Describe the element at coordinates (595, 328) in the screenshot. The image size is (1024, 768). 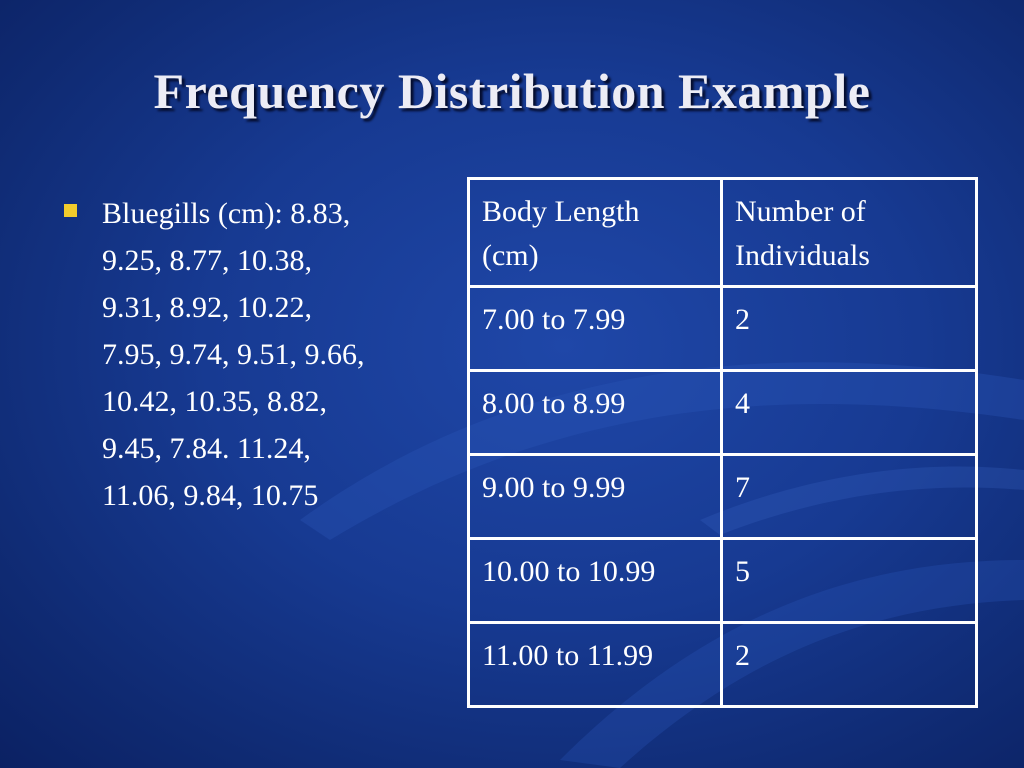
I see `range-cell: 7.00 to 7.99` at that location.